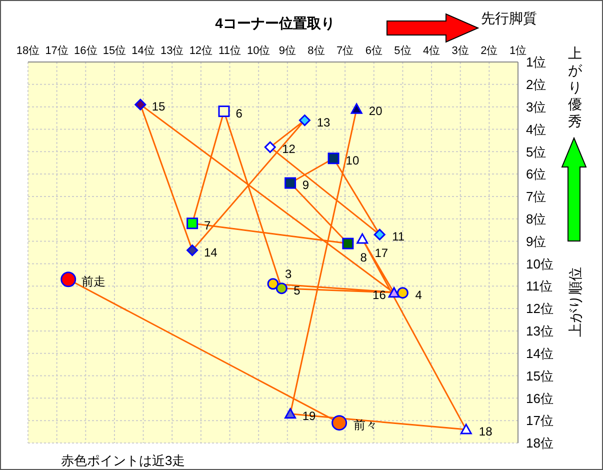 This screenshot has height=470, width=603. What do you see at coordinates (518, 51) in the screenshot?
I see `x-tick-label: 1位` at bounding box center [518, 51].